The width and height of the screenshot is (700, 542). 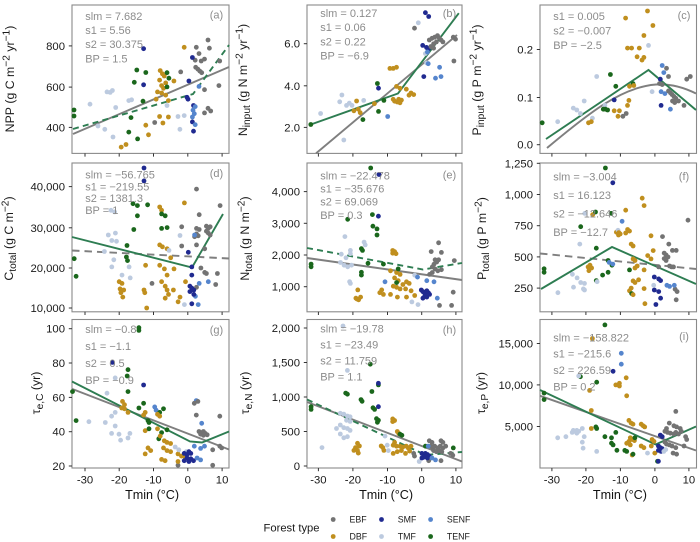 I want to click on svg-text: EBF, so click(x=359, y=520).